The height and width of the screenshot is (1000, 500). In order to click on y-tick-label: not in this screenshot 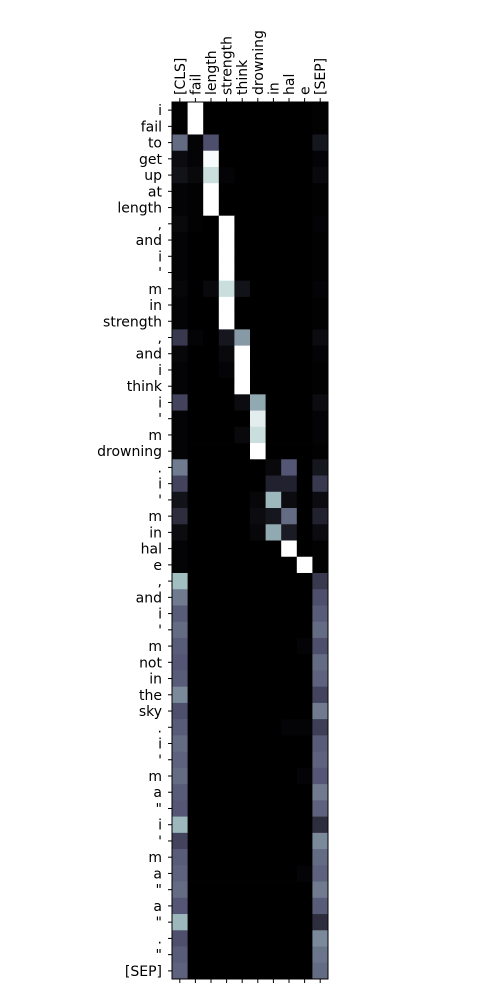, I will do `click(150, 663)`.